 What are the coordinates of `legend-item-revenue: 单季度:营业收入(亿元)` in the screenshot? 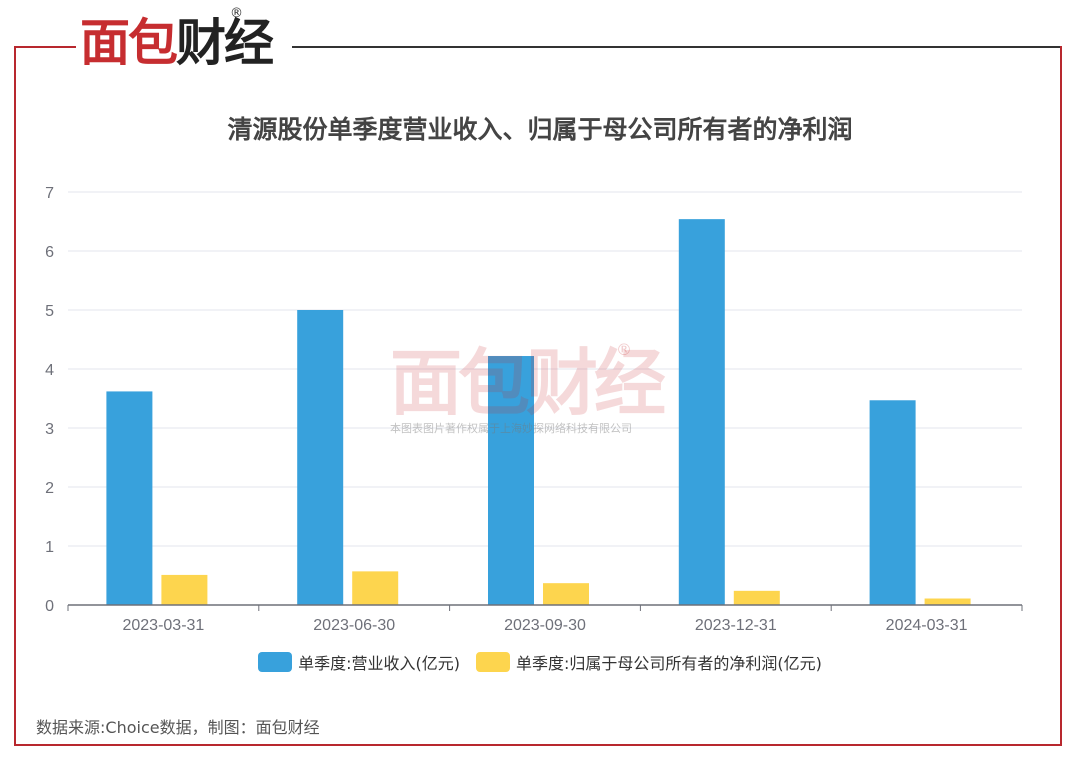 It's located at (359, 662).